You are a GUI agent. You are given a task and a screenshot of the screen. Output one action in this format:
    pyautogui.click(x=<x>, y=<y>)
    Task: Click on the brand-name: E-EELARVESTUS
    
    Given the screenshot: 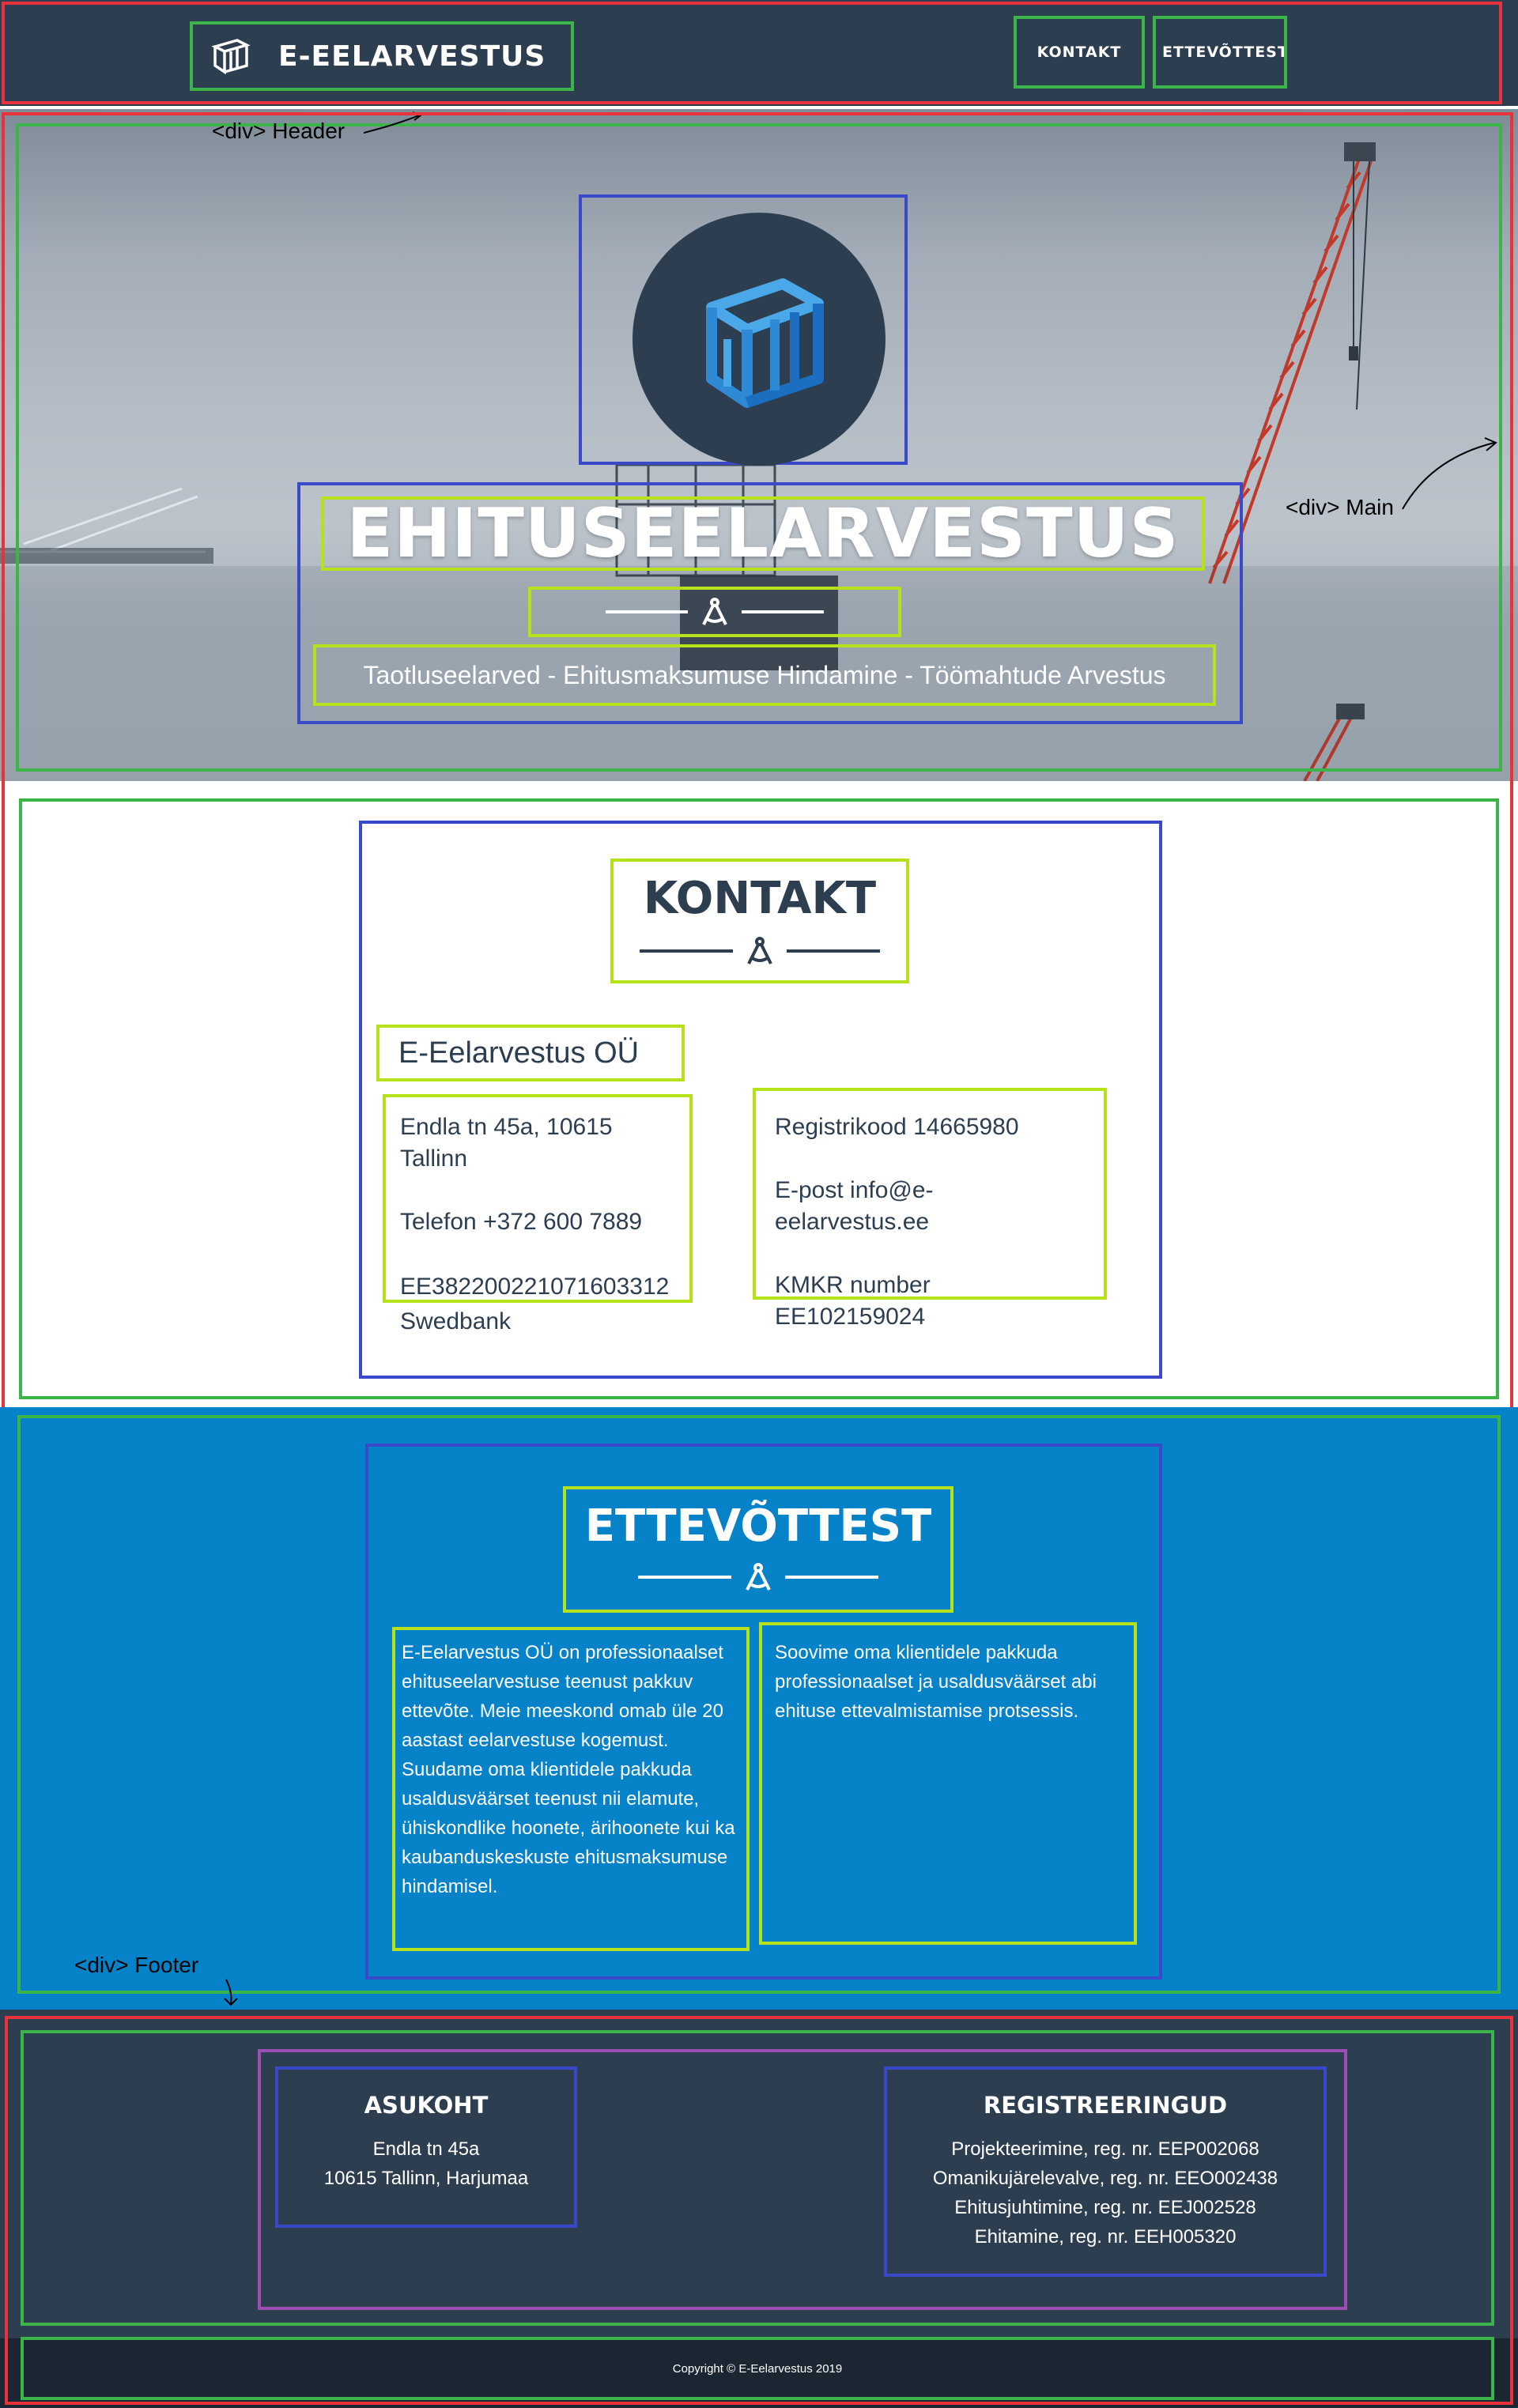 What is the action you would take?
    pyautogui.click(x=412, y=56)
    